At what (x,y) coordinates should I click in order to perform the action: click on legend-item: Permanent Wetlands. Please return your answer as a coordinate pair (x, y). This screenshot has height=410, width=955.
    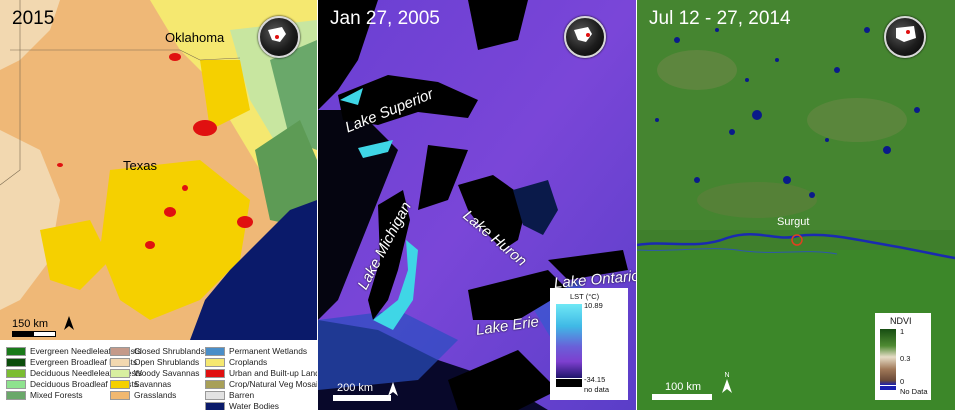
    Looking at the image, I should click on (256, 351).